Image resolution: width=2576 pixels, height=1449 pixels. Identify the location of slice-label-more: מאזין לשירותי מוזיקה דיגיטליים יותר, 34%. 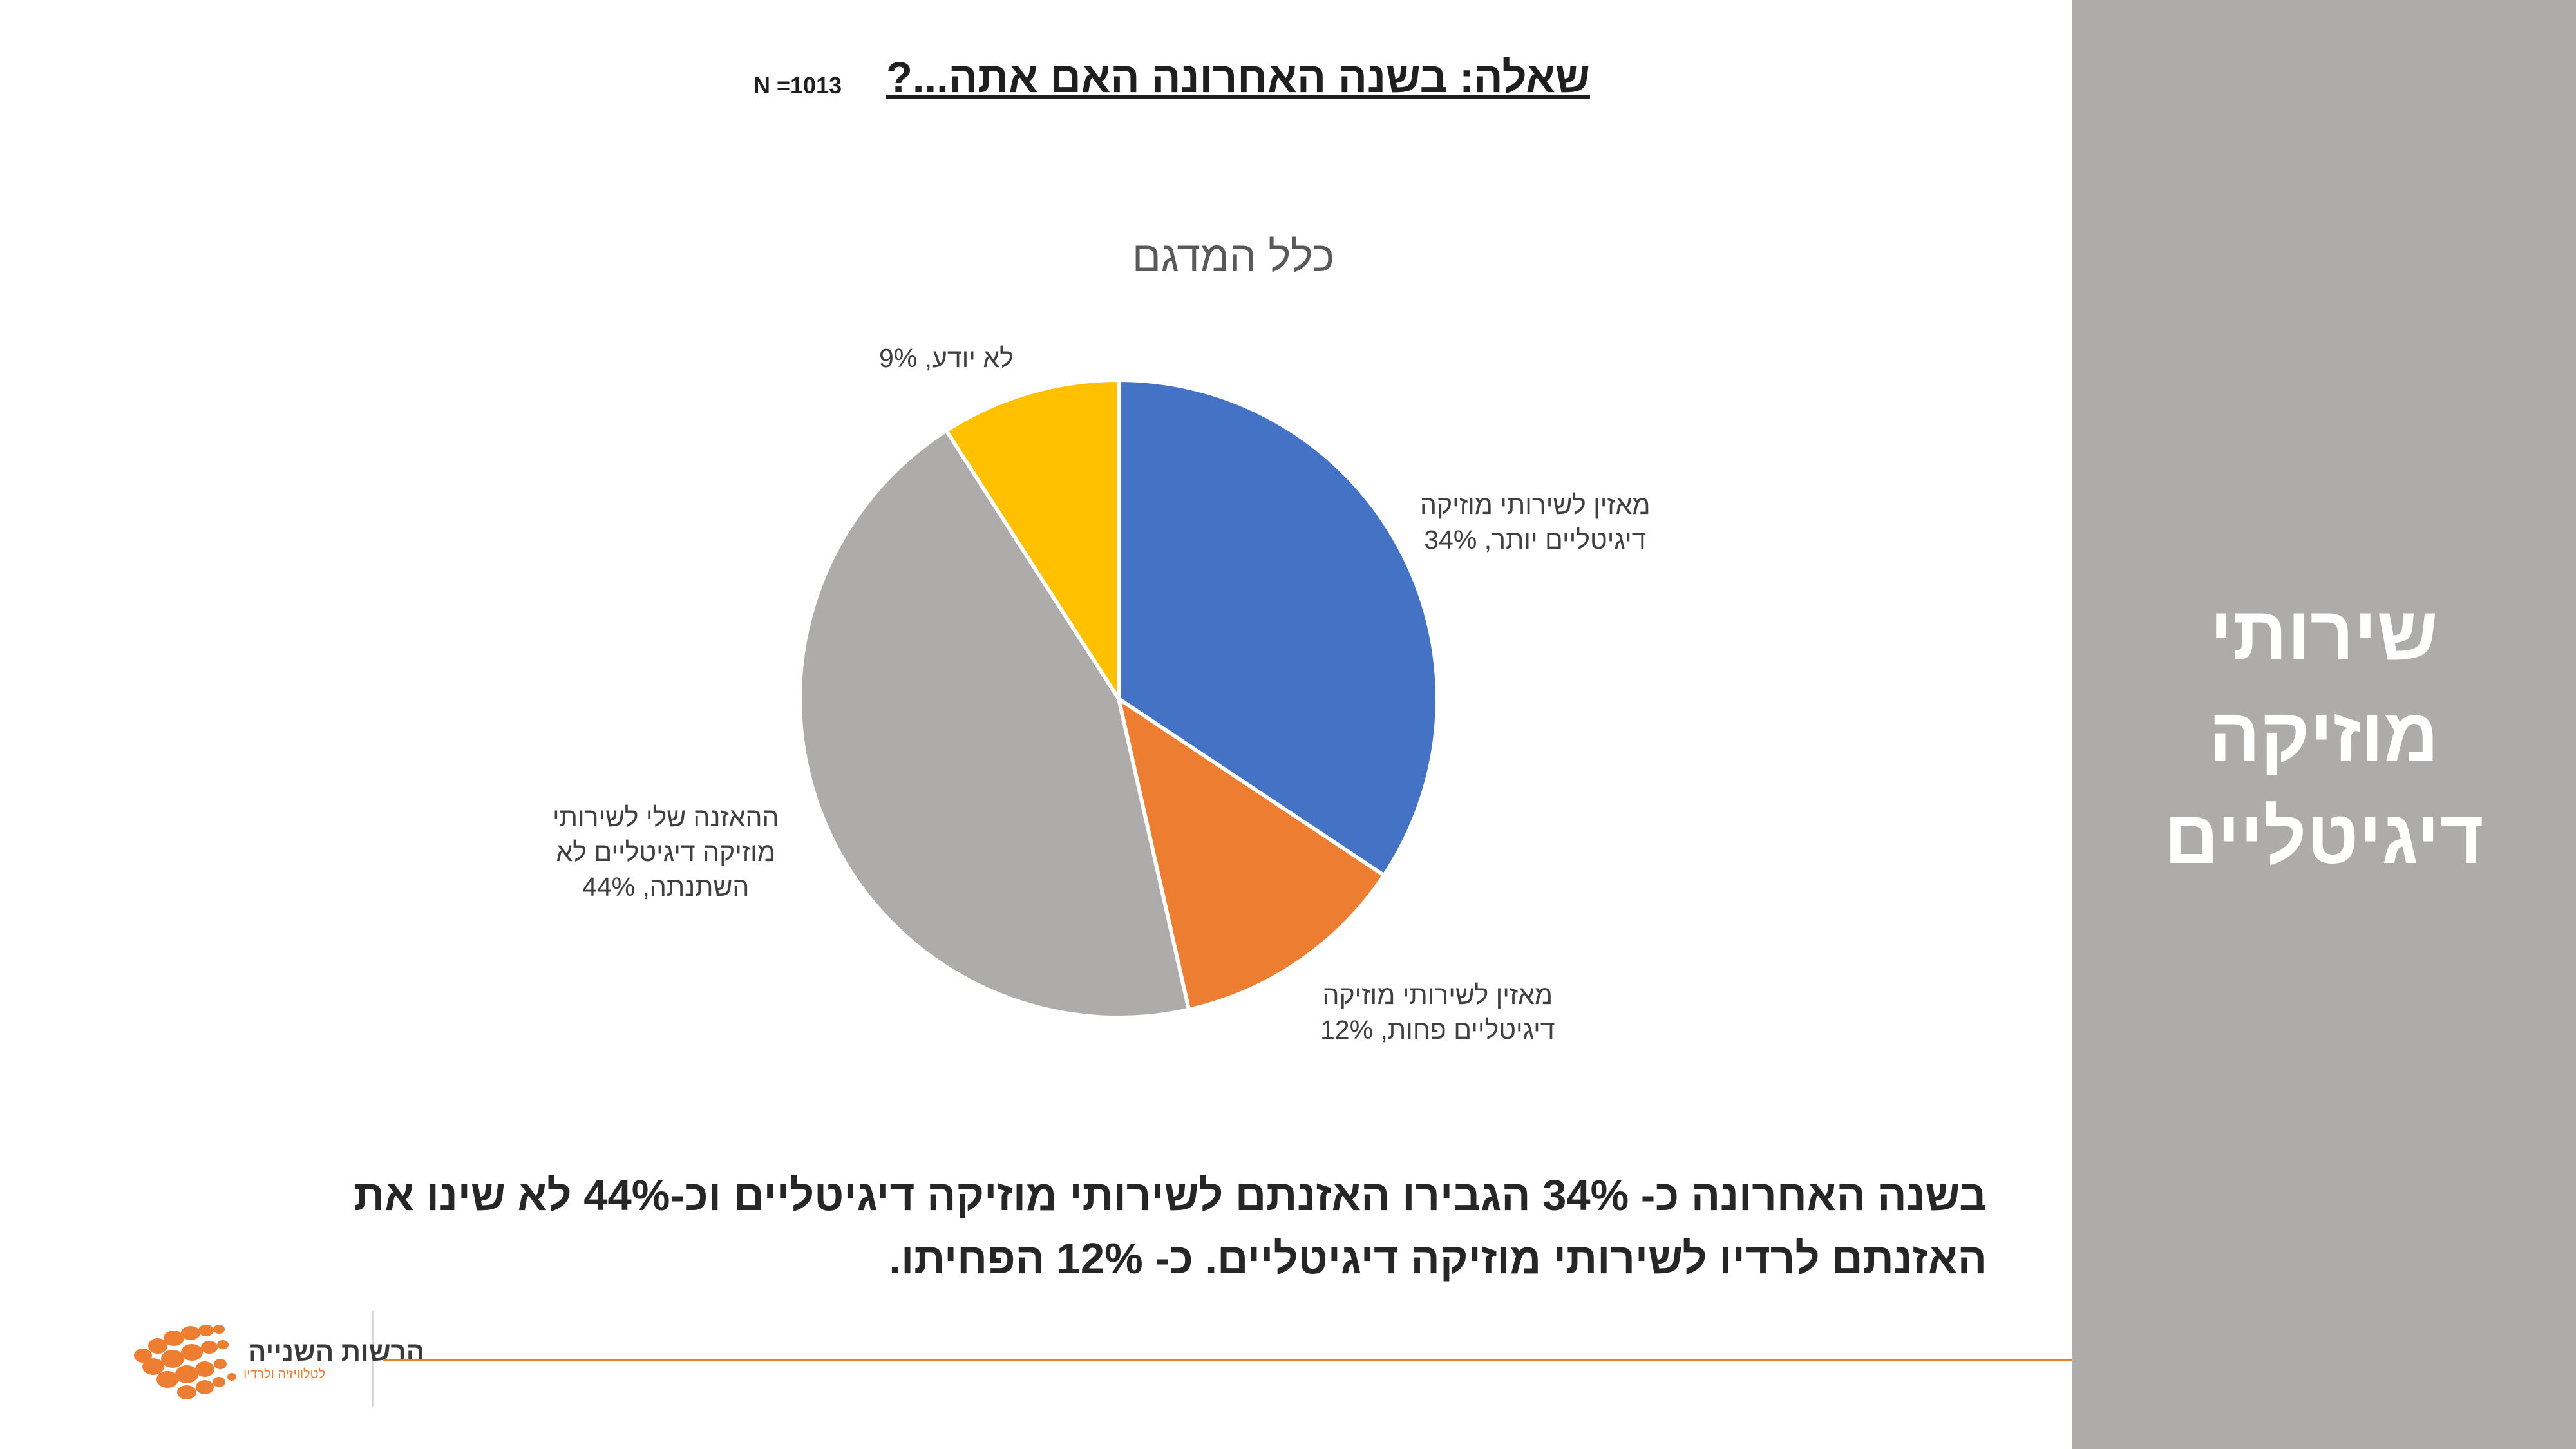
(1535, 522).